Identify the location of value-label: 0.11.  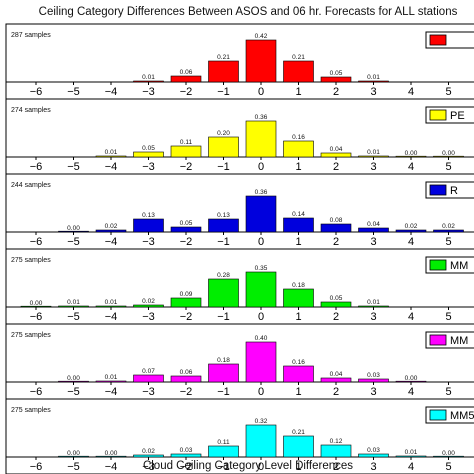
(223, 442).